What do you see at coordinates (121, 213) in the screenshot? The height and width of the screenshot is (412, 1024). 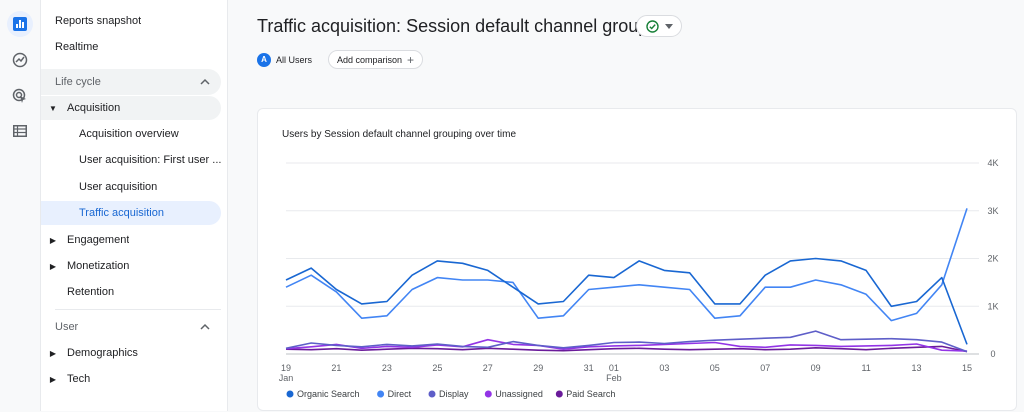 I see `nav-traffic-acquisition-label: Traffic acquisition` at bounding box center [121, 213].